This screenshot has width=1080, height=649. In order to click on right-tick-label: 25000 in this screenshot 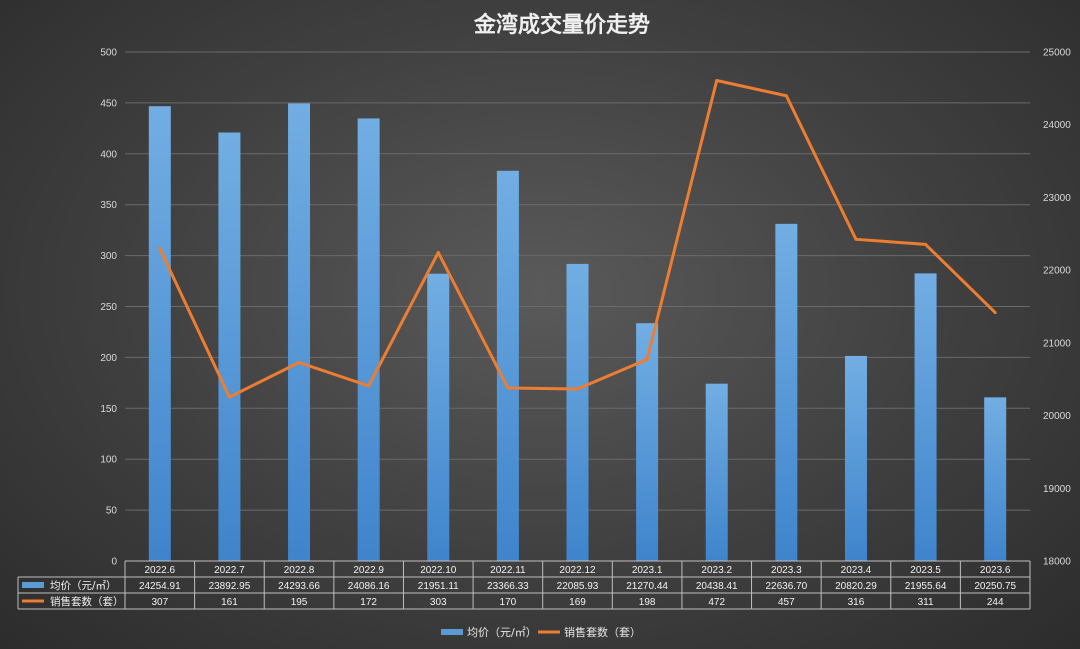, I will do `click(1057, 53)`.